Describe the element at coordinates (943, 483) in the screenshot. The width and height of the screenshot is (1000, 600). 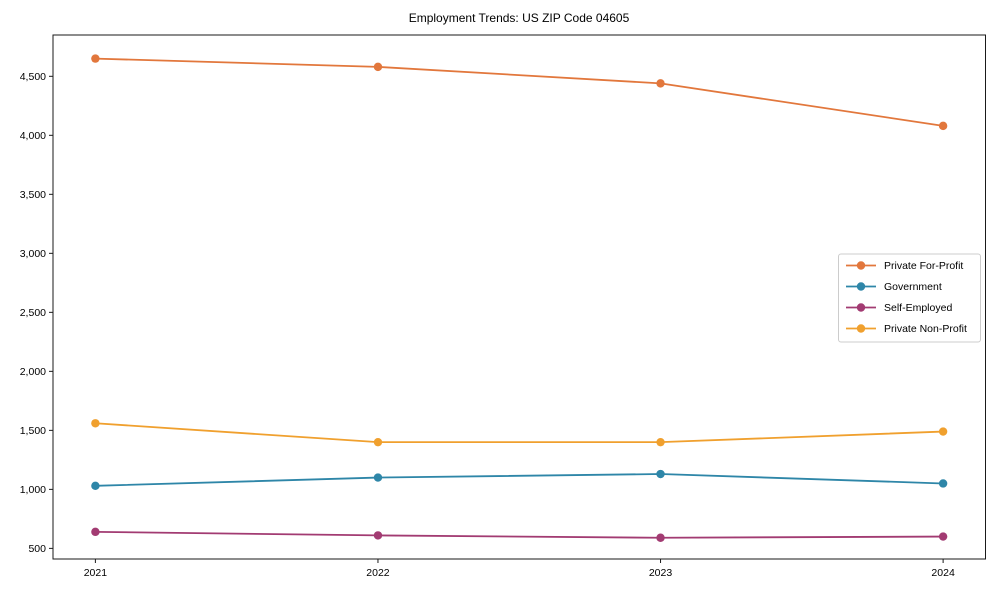
I see `data-point-government-2024` at that location.